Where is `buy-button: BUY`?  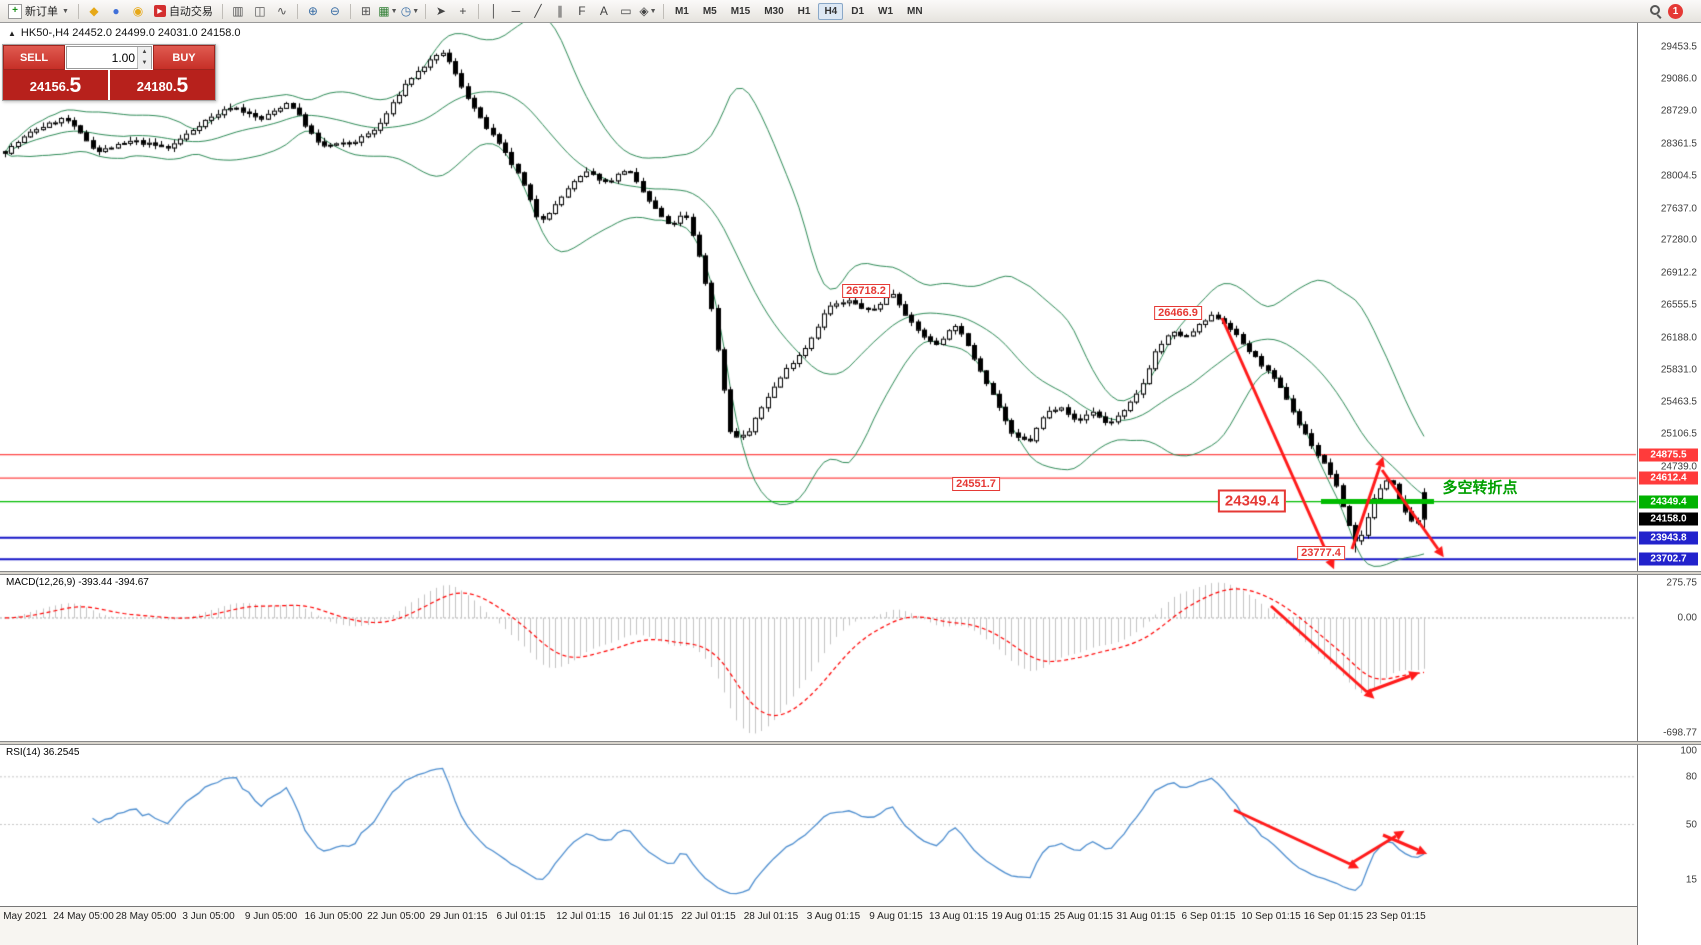 buy-button: BUY is located at coordinates (184, 57).